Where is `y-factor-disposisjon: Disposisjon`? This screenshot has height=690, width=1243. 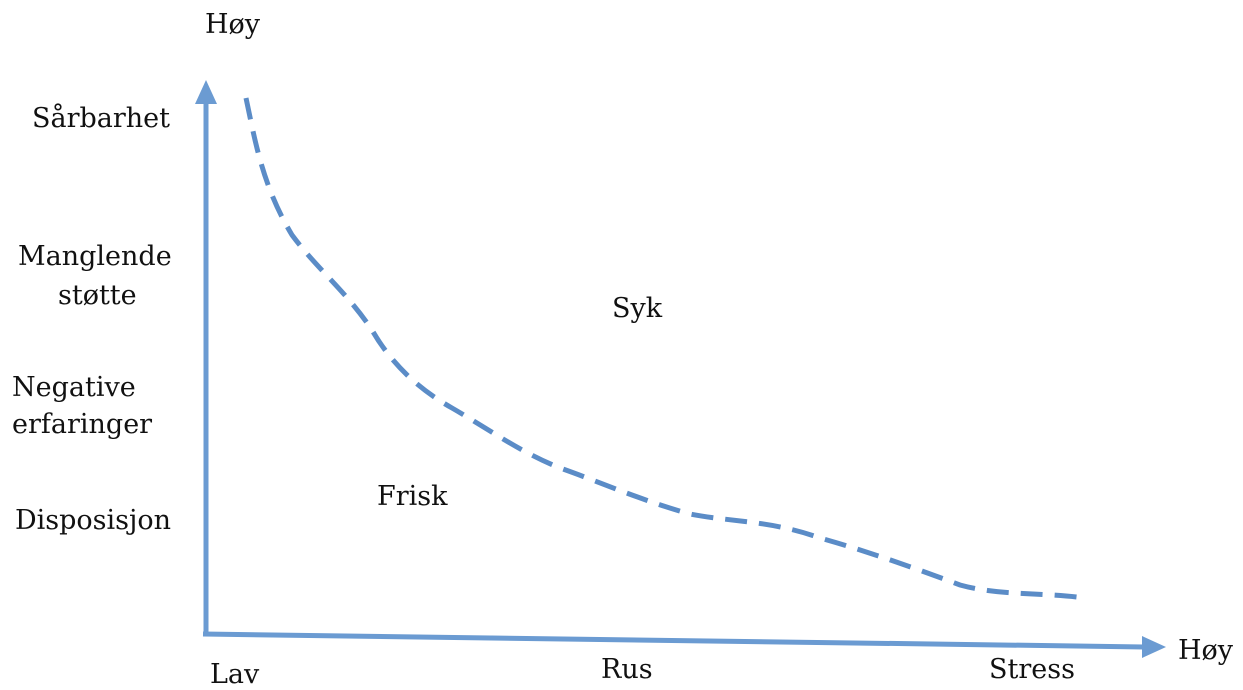
y-factor-disposisjon: Disposisjon is located at coordinates (93, 520).